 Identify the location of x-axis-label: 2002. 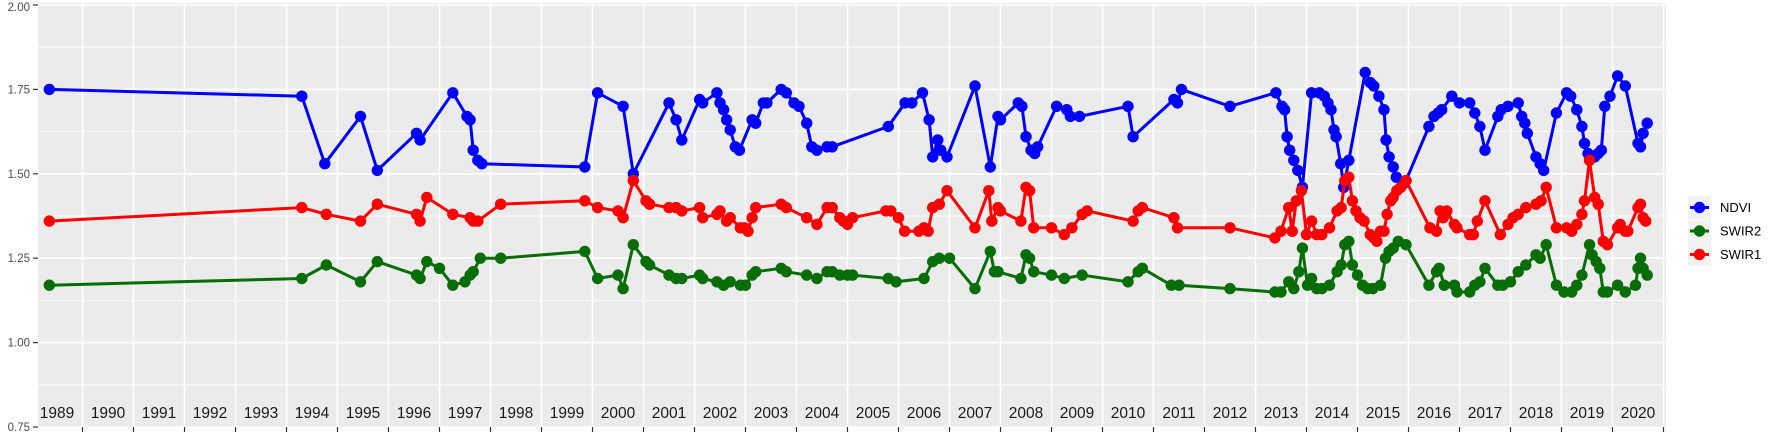
(720, 413).